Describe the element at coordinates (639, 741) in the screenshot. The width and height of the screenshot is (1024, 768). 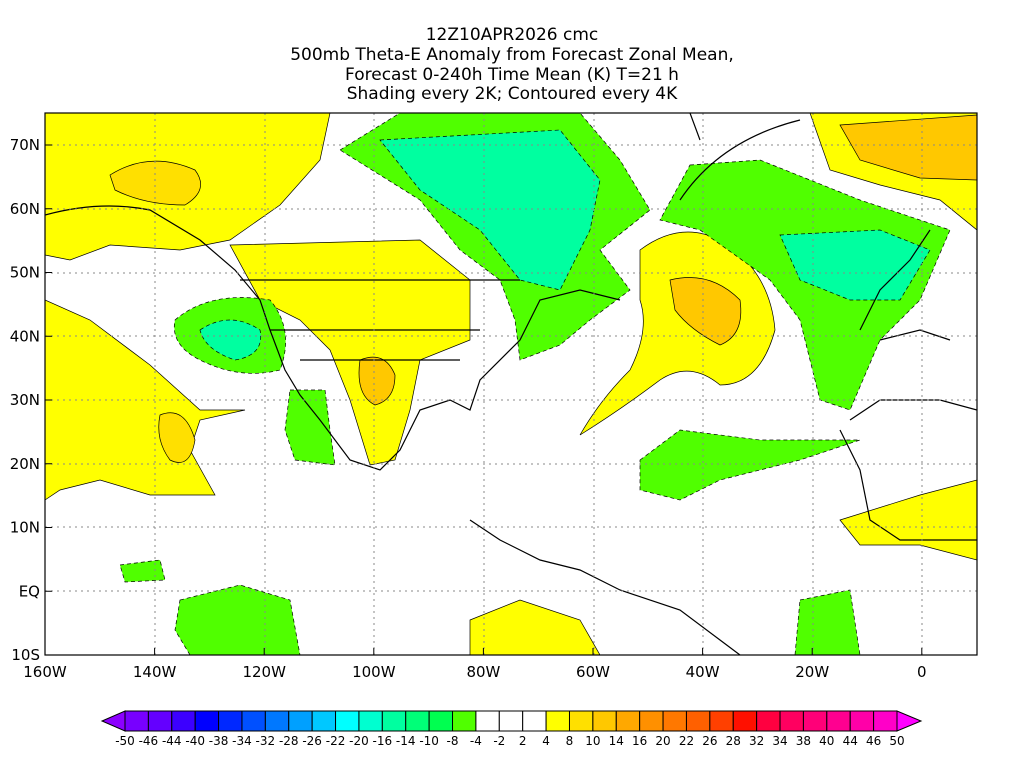
I see `colorbar-label: 16` at that location.